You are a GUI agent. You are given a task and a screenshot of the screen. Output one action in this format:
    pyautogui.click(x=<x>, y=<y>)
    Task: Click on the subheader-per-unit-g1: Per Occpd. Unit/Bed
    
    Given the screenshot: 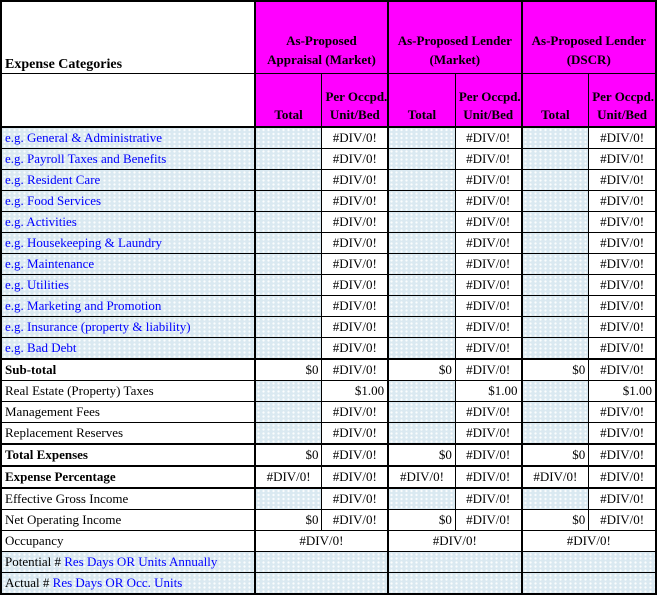 What is the action you would take?
    pyautogui.click(x=355, y=100)
    